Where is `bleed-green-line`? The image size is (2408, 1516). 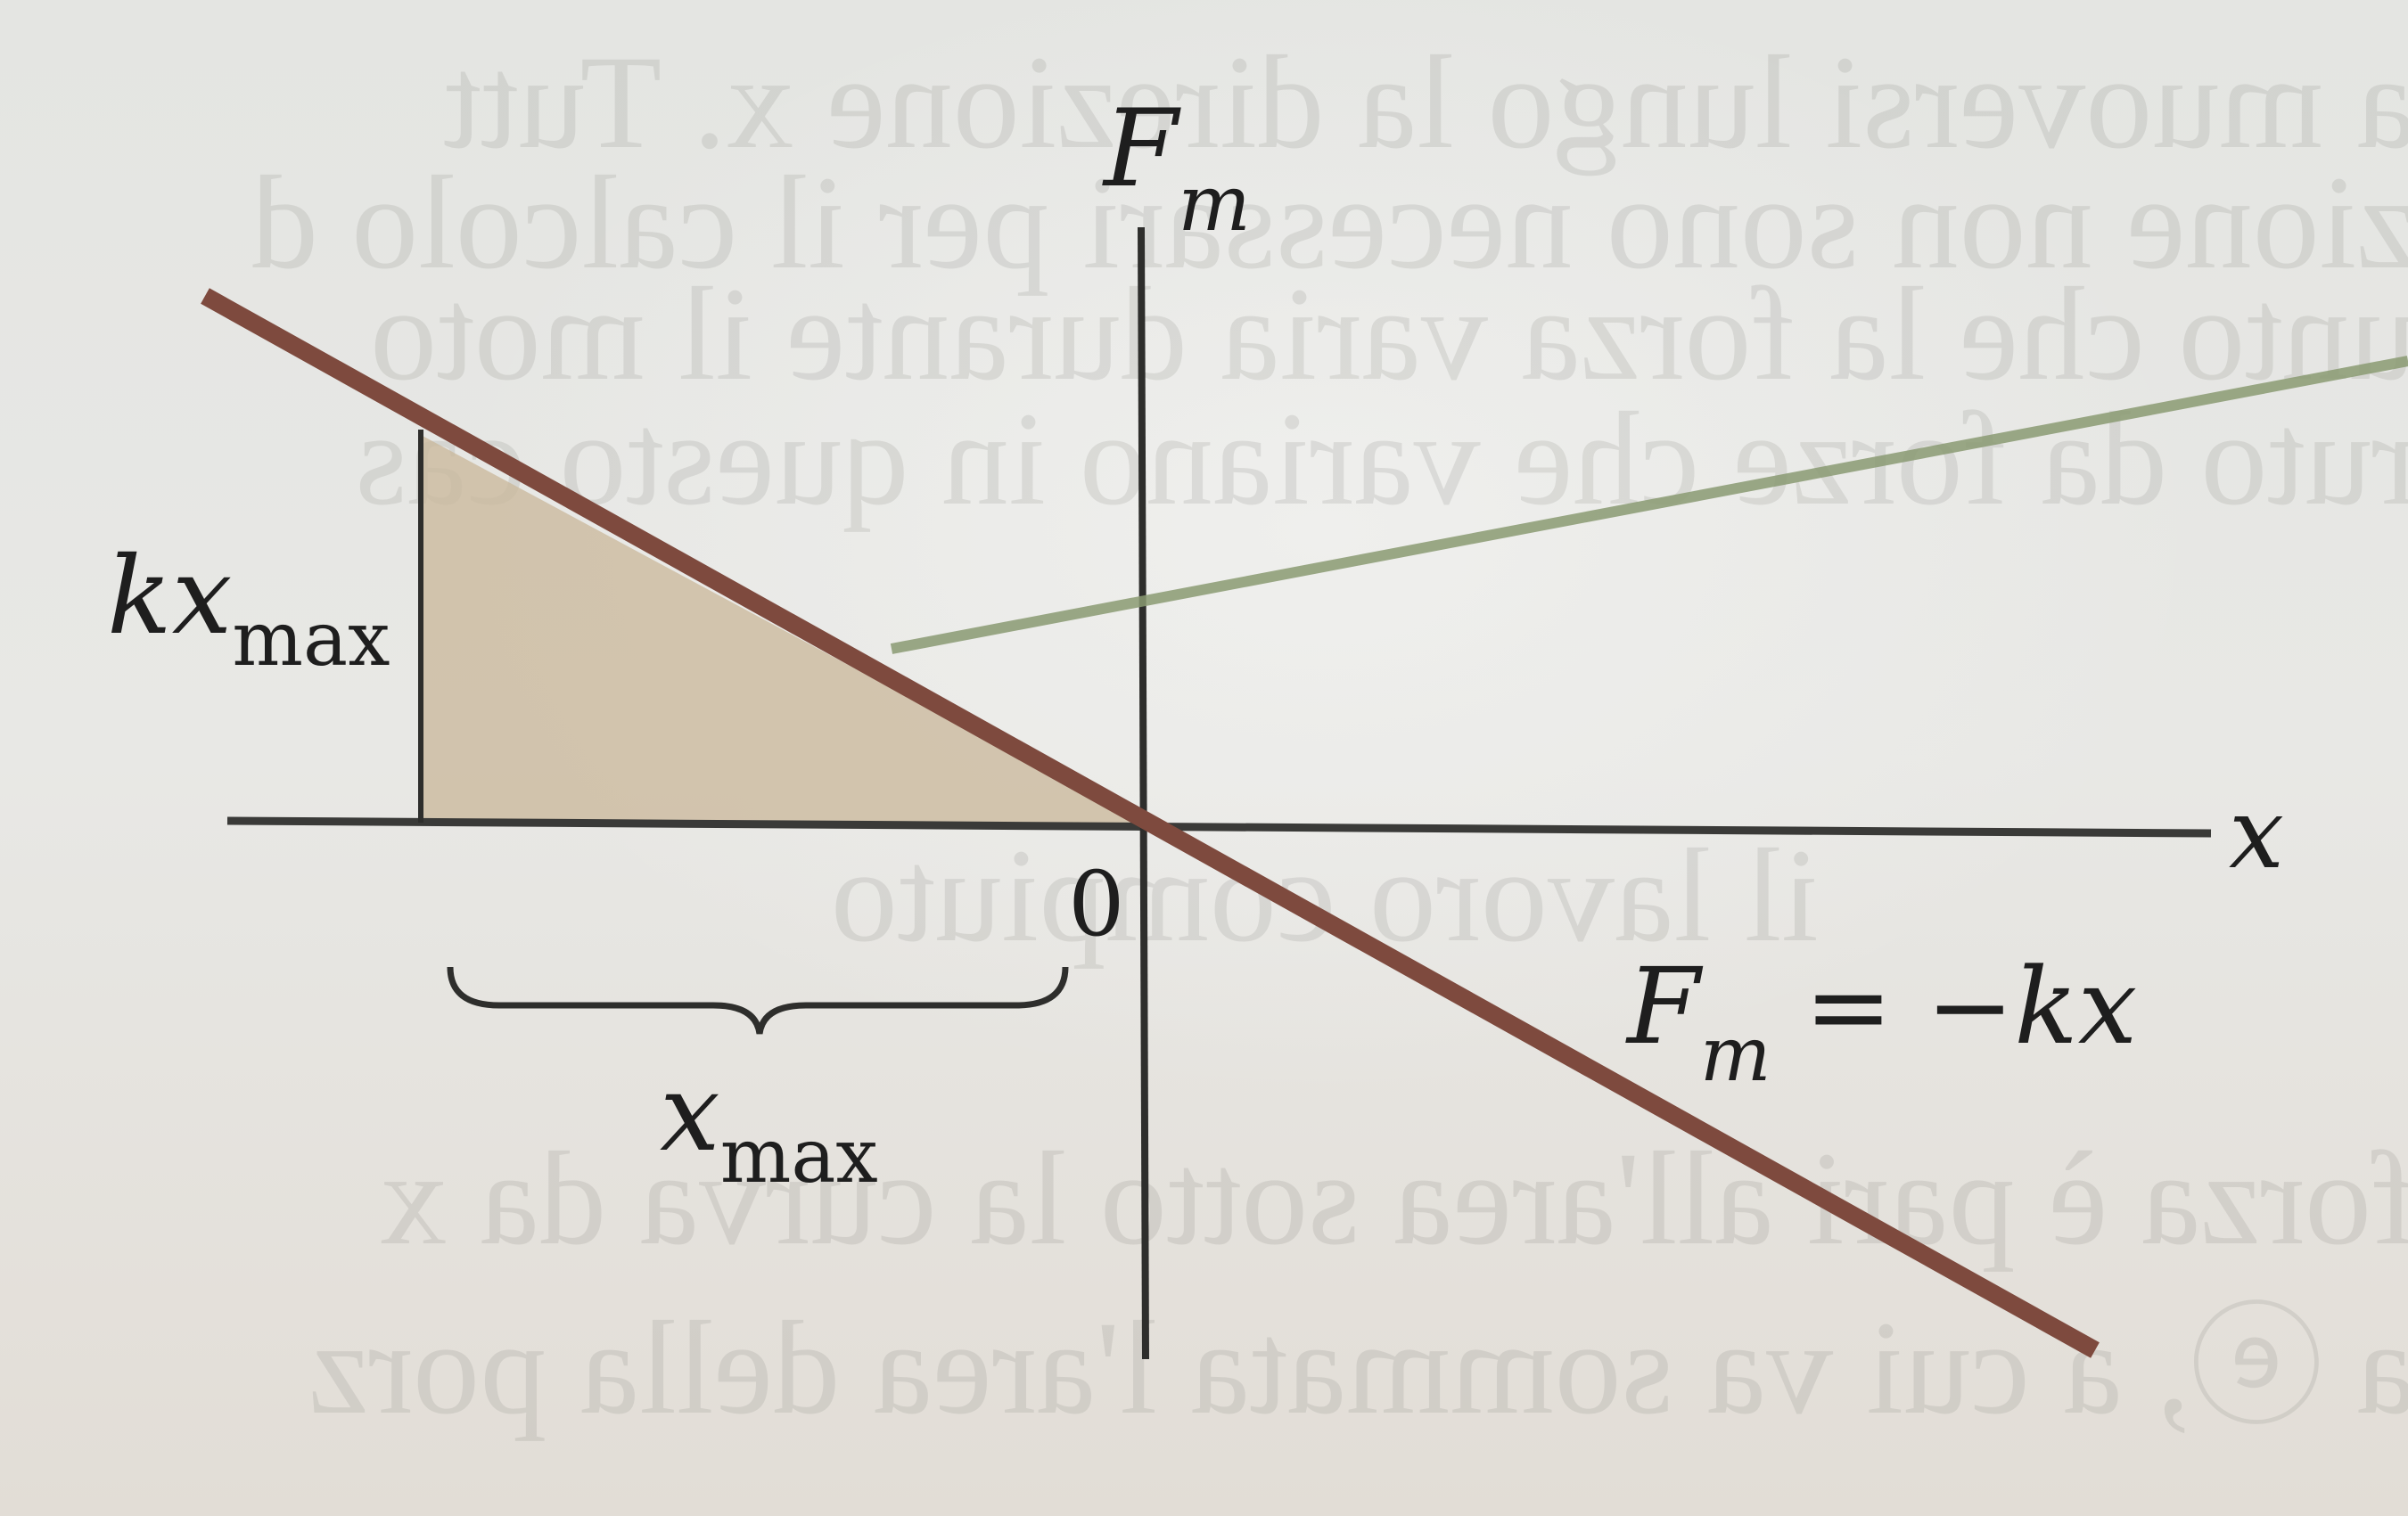
bleed-green-line is located at coordinates (1649, 505).